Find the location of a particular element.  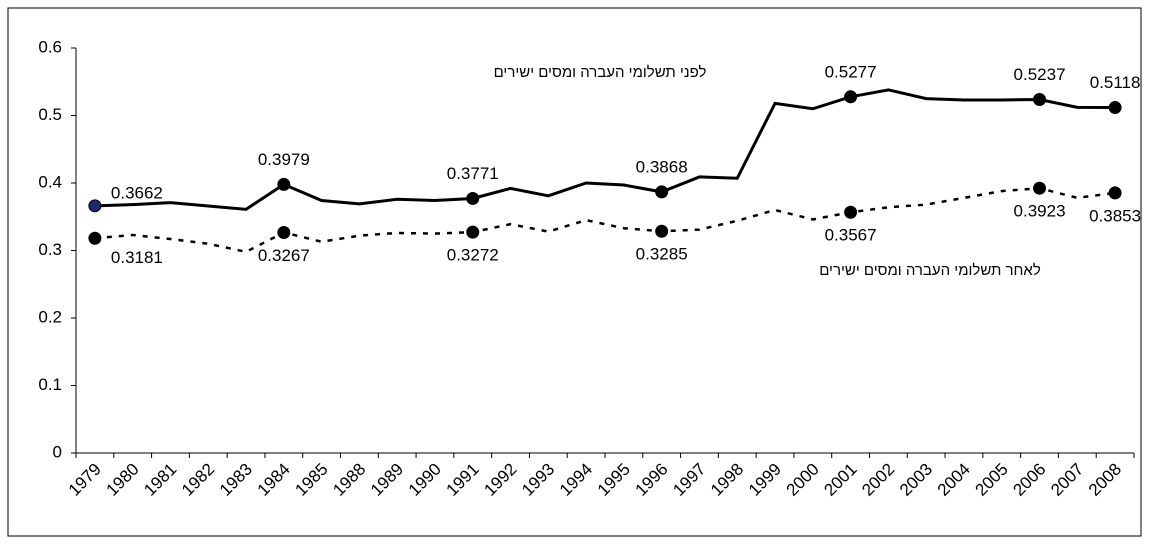

data-label: 0.3272 is located at coordinates (473, 255).